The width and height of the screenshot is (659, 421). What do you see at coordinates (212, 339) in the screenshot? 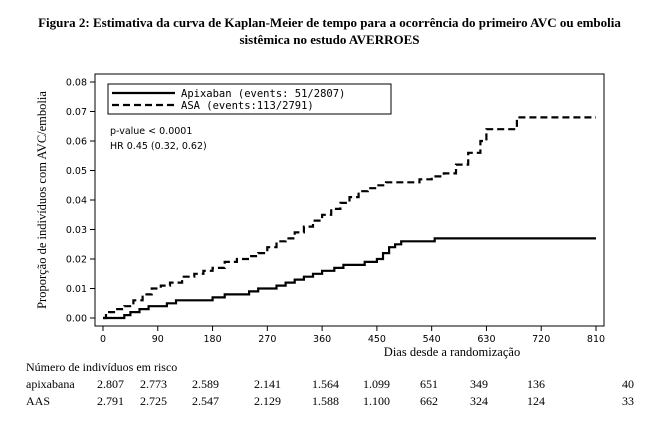
I see `x-tick-label: 180` at bounding box center [212, 339].